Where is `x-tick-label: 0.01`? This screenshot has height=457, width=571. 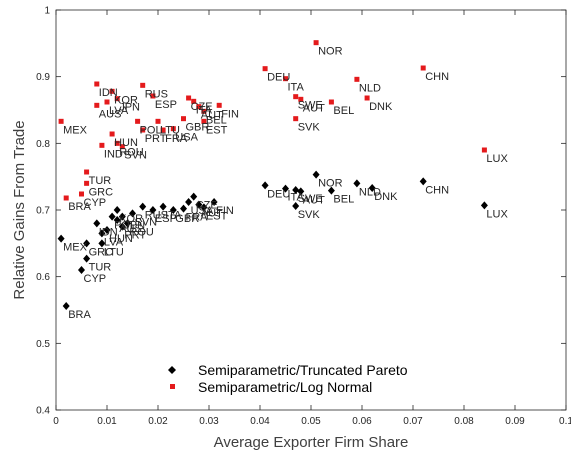
x-tick-label: 0.01 is located at coordinates (107, 421).